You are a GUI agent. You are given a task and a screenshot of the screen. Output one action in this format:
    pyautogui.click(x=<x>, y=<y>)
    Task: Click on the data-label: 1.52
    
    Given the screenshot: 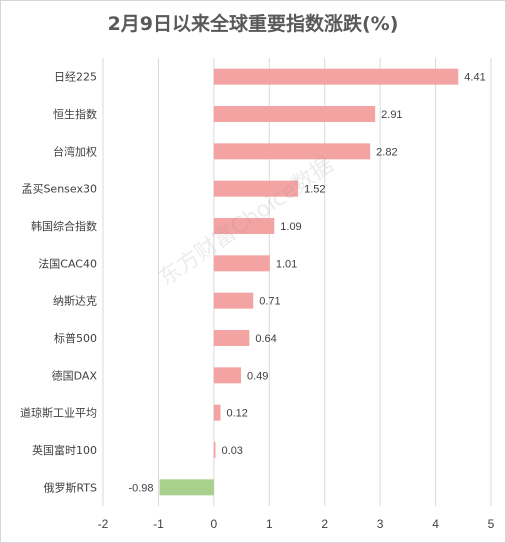 What is the action you would take?
    pyautogui.click(x=314, y=190)
    